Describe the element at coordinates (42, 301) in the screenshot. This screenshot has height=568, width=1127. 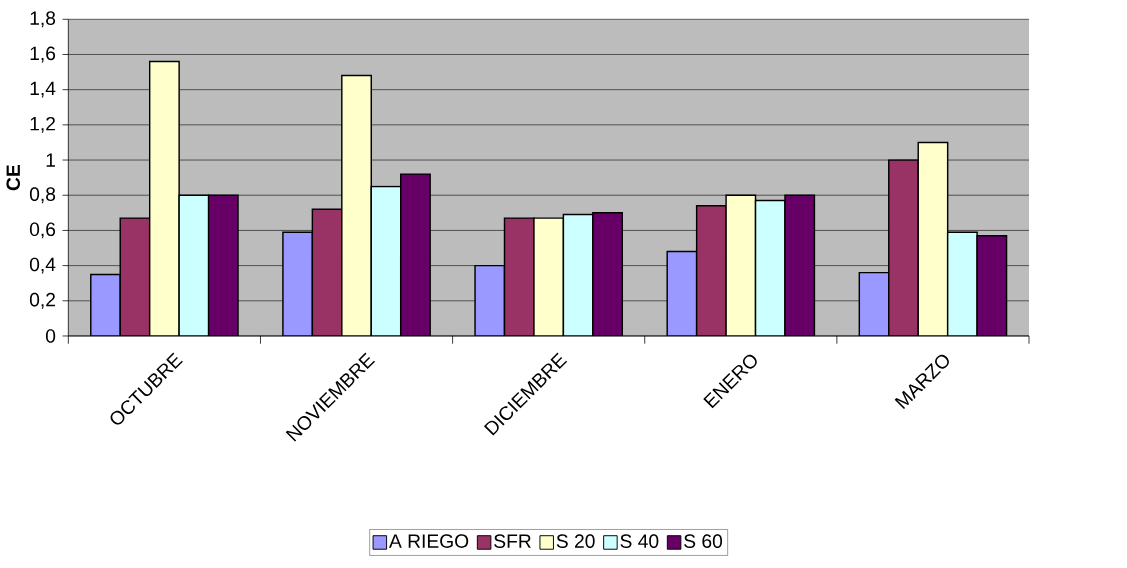
I see `y-tick-label: 0,2` at that location.